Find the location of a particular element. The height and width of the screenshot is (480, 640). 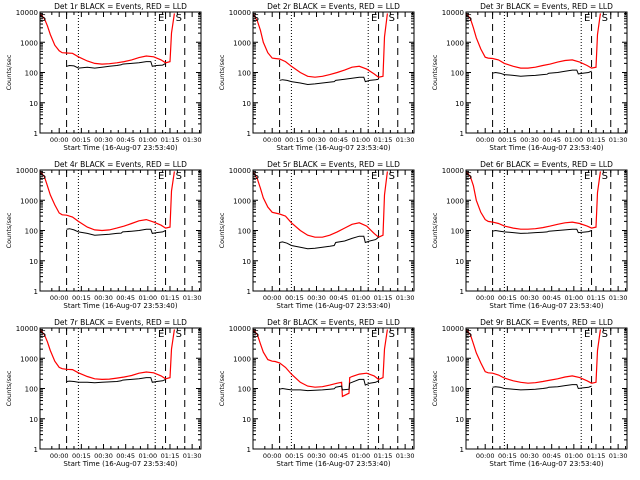

chart-panel-6-y-tick-label: 100 is located at coordinates (457, 232).